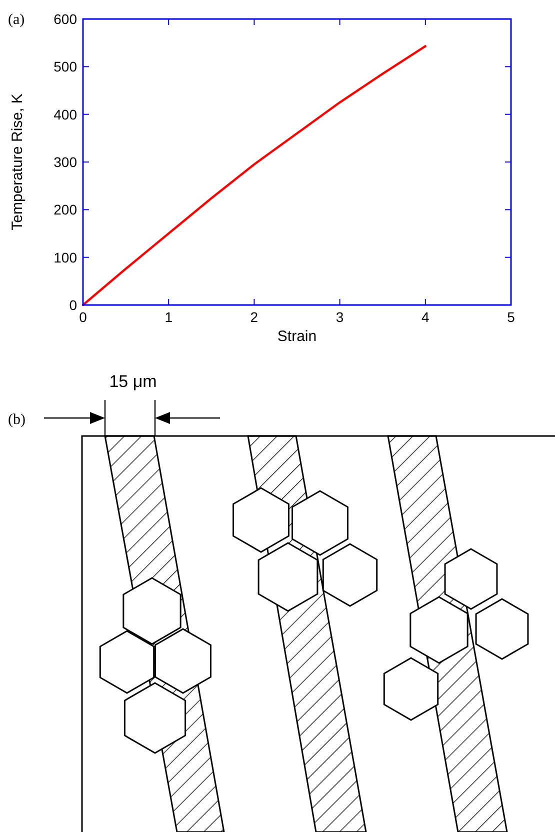 This screenshot has width=555, height=832. Describe the element at coordinates (17, 420) in the screenshot. I see `text: (b)` at that location.